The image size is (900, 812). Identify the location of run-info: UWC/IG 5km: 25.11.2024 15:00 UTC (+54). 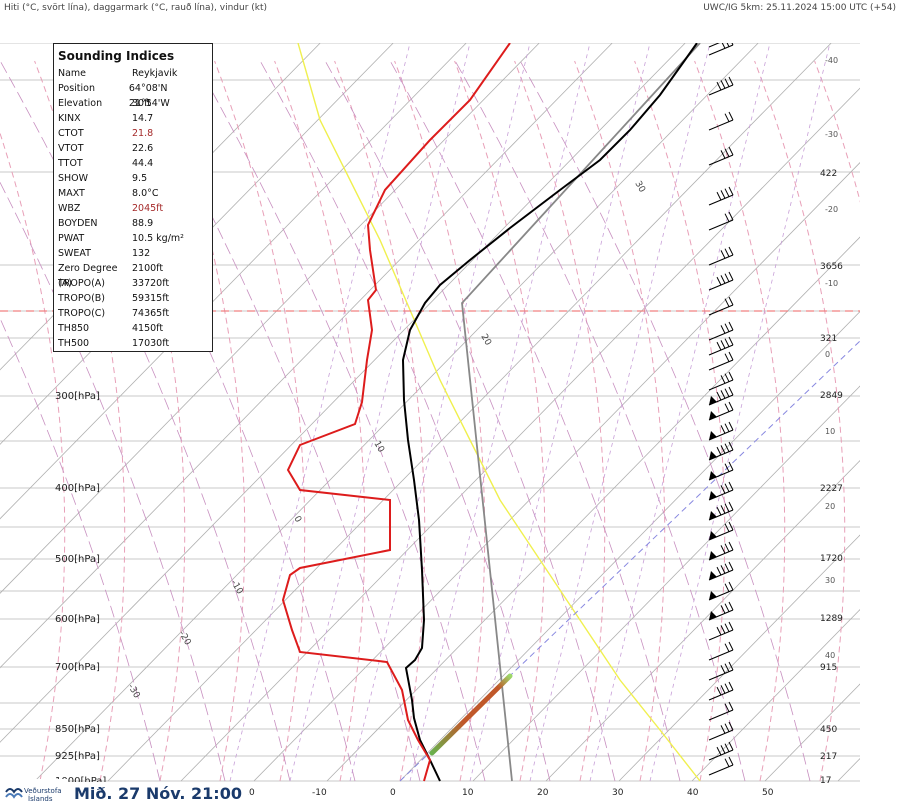
(799, 8).